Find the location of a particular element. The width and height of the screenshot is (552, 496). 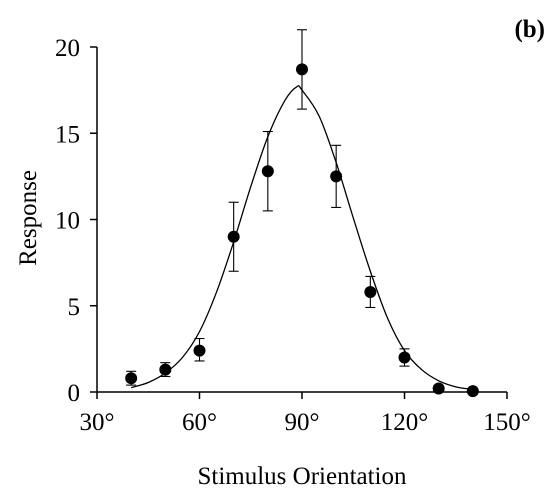

x-tick-label: 60° is located at coordinates (199, 422).